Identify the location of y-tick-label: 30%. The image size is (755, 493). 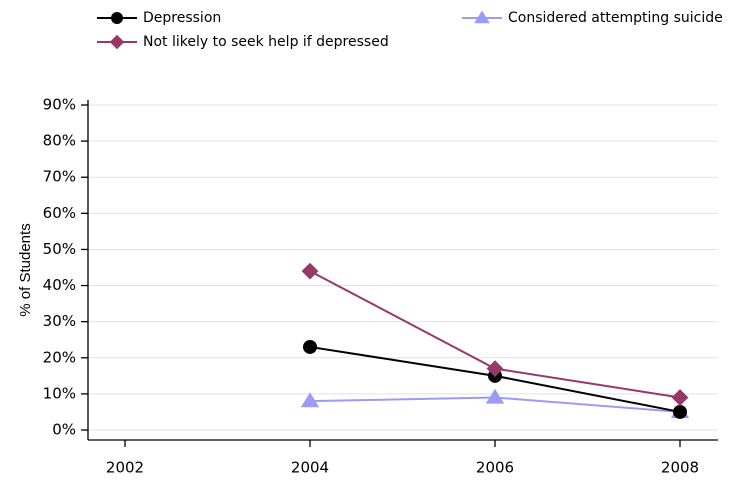
(59, 321).